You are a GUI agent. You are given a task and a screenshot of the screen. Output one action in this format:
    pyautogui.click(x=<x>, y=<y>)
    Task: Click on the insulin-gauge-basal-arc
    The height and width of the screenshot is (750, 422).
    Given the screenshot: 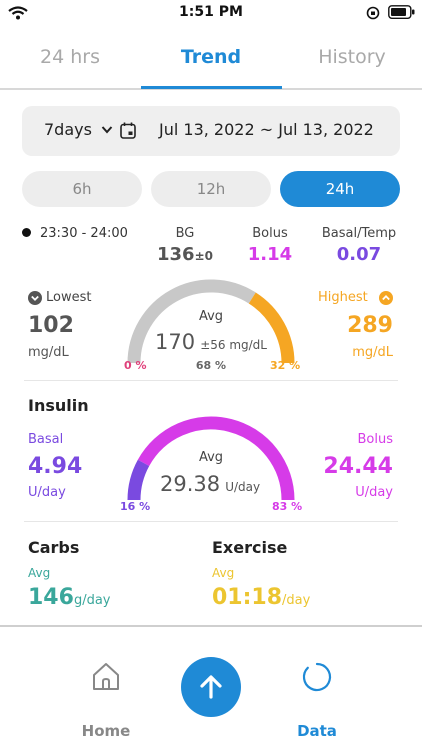 What is the action you would take?
    pyautogui.click(x=138, y=479)
    